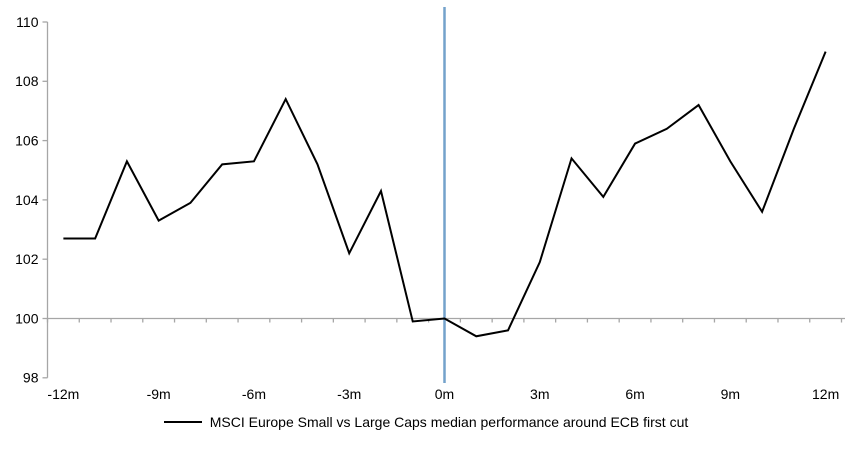  Describe the element at coordinates (31, 378) in the screenshot. I see `y-axis-label: 98` at that location.